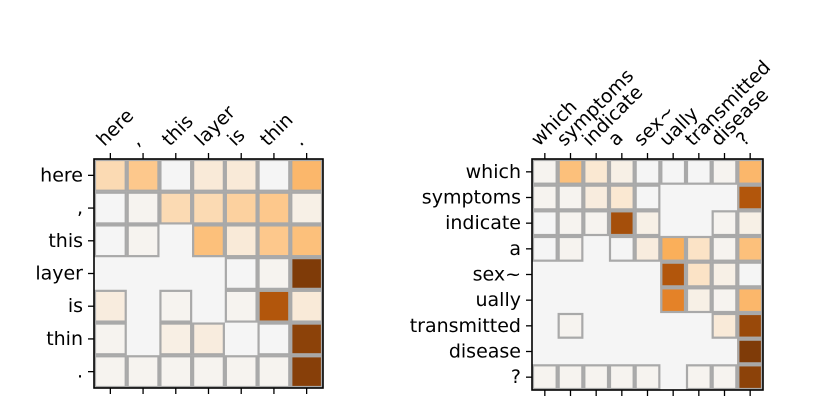  I want to click on y-tick-label: ., so click(80, 372).